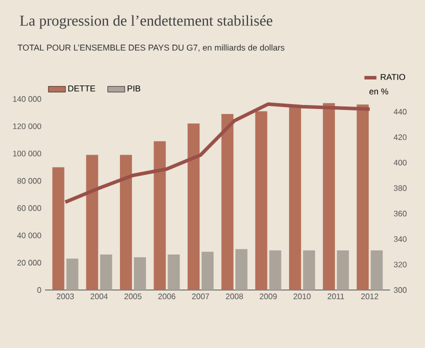 This screenshot has width=425, height=348. Describe the element at coordinates (400, 265) in the screenshot. I see `y2-tick-label: 320` at that location.